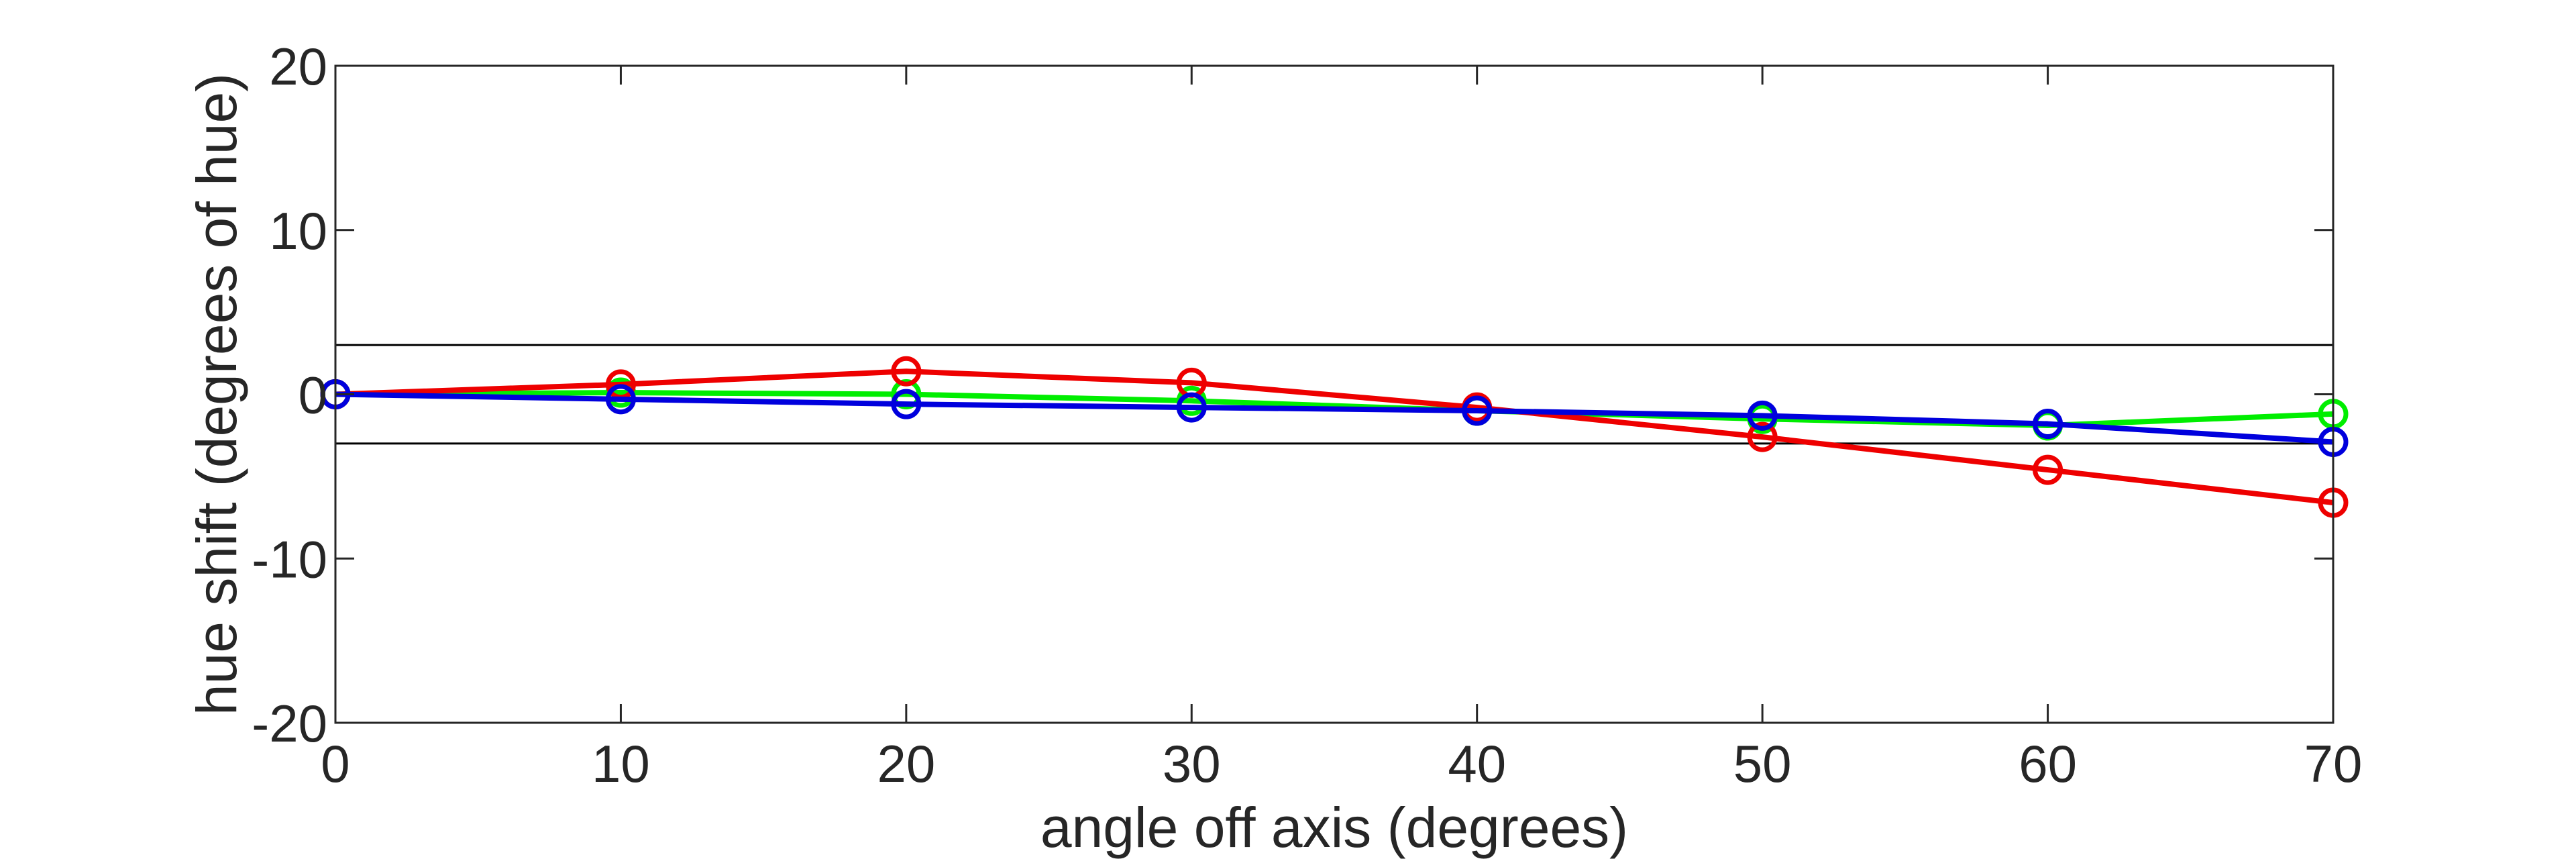  What do you see at coordinates (216, 394) in the screenshot?
I see `y-axis-label: hue shift (degrees of hue)` at bounding box center [216, 394].